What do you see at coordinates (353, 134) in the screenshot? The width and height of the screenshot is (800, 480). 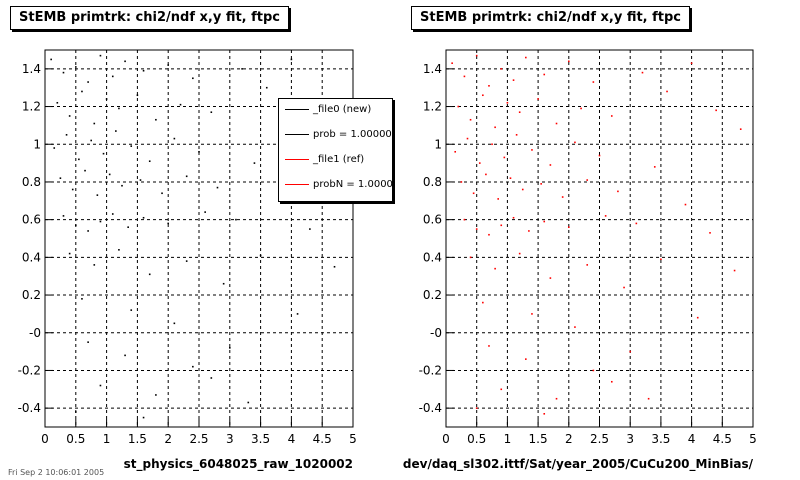 I see `legend-label: prob = 1.000000` at bounding box center [353, 134].